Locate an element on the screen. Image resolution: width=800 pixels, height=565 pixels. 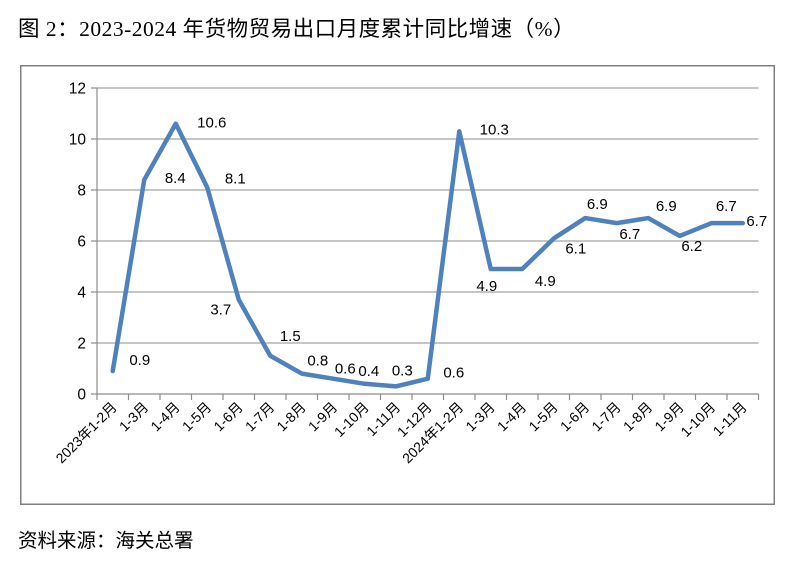
y-tick-label: 4 is located at coordinates (81, 293).